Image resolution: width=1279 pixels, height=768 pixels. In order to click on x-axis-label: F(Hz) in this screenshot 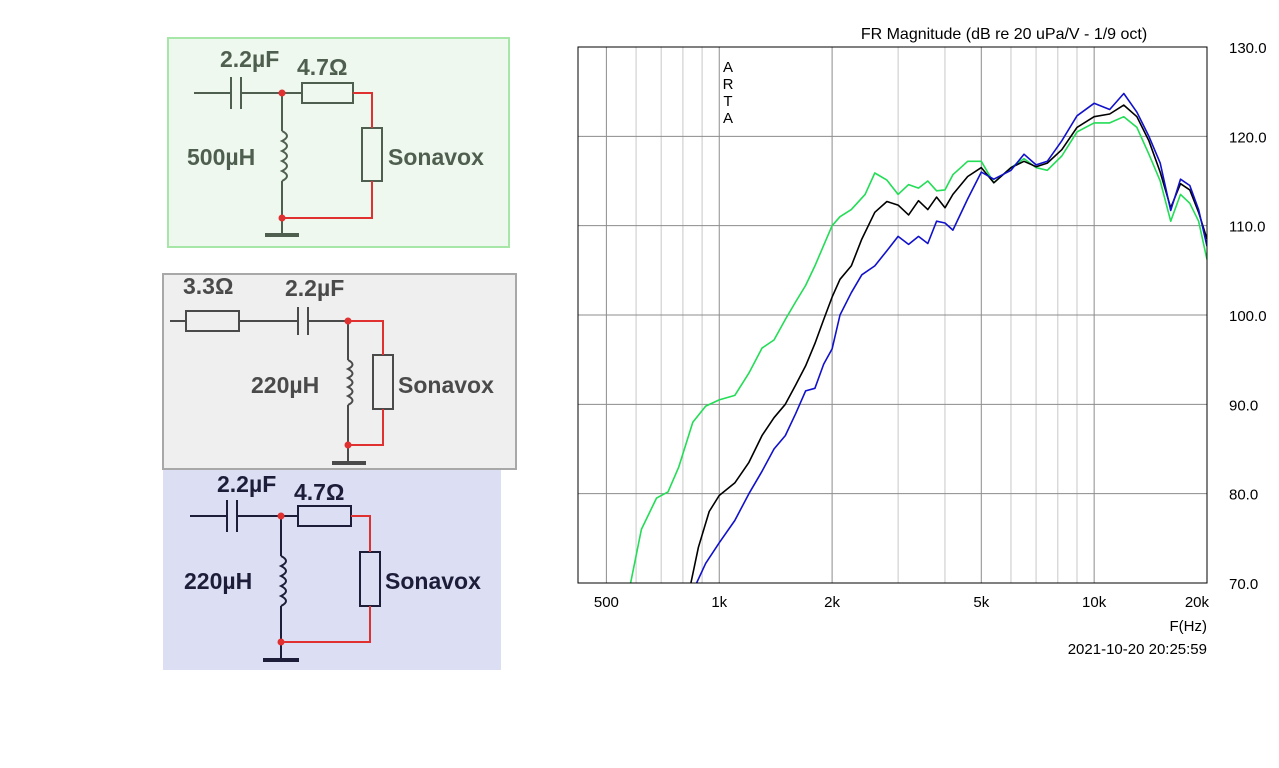, I will do `click(1189, 626)`.